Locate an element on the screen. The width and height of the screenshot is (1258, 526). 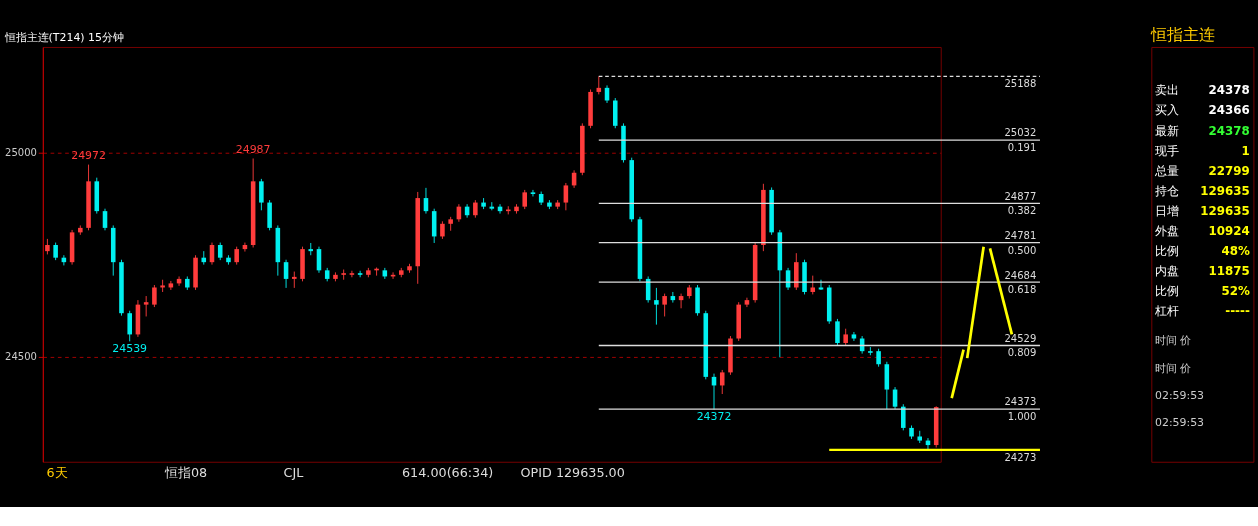
annotation: 24987 is located at coordinates (253, 149).